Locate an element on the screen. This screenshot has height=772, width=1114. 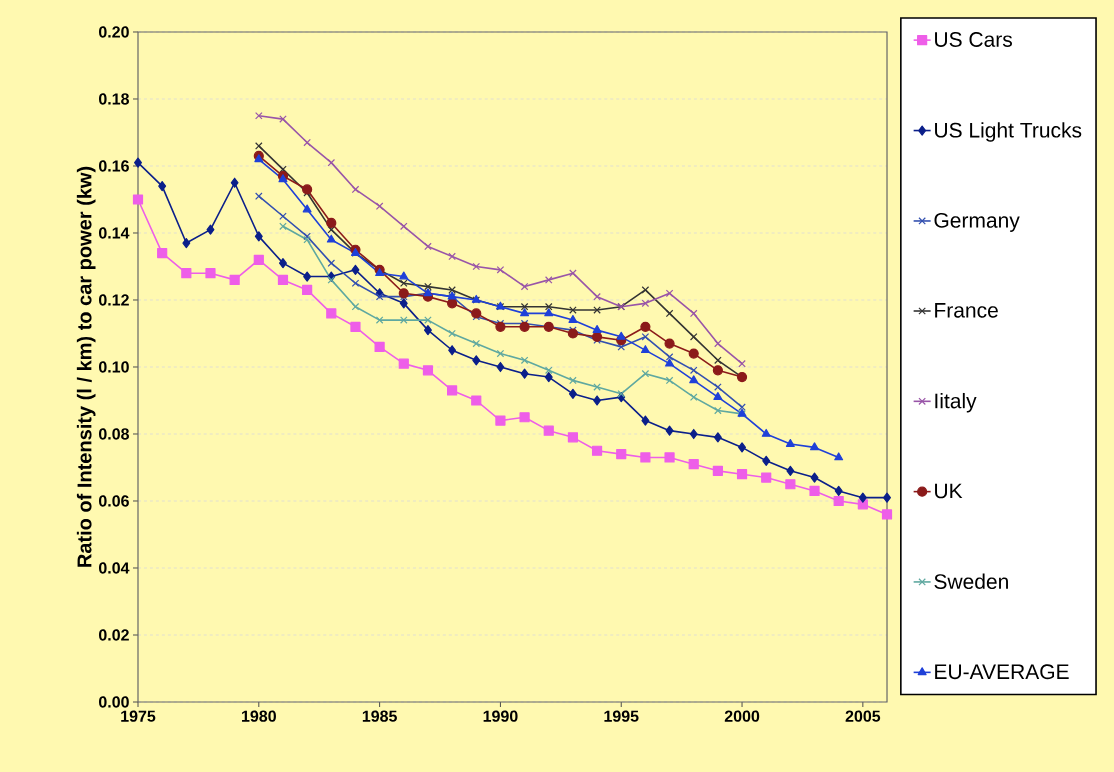
y-tick-label: 0.00 is located at coordinates (113, 702).